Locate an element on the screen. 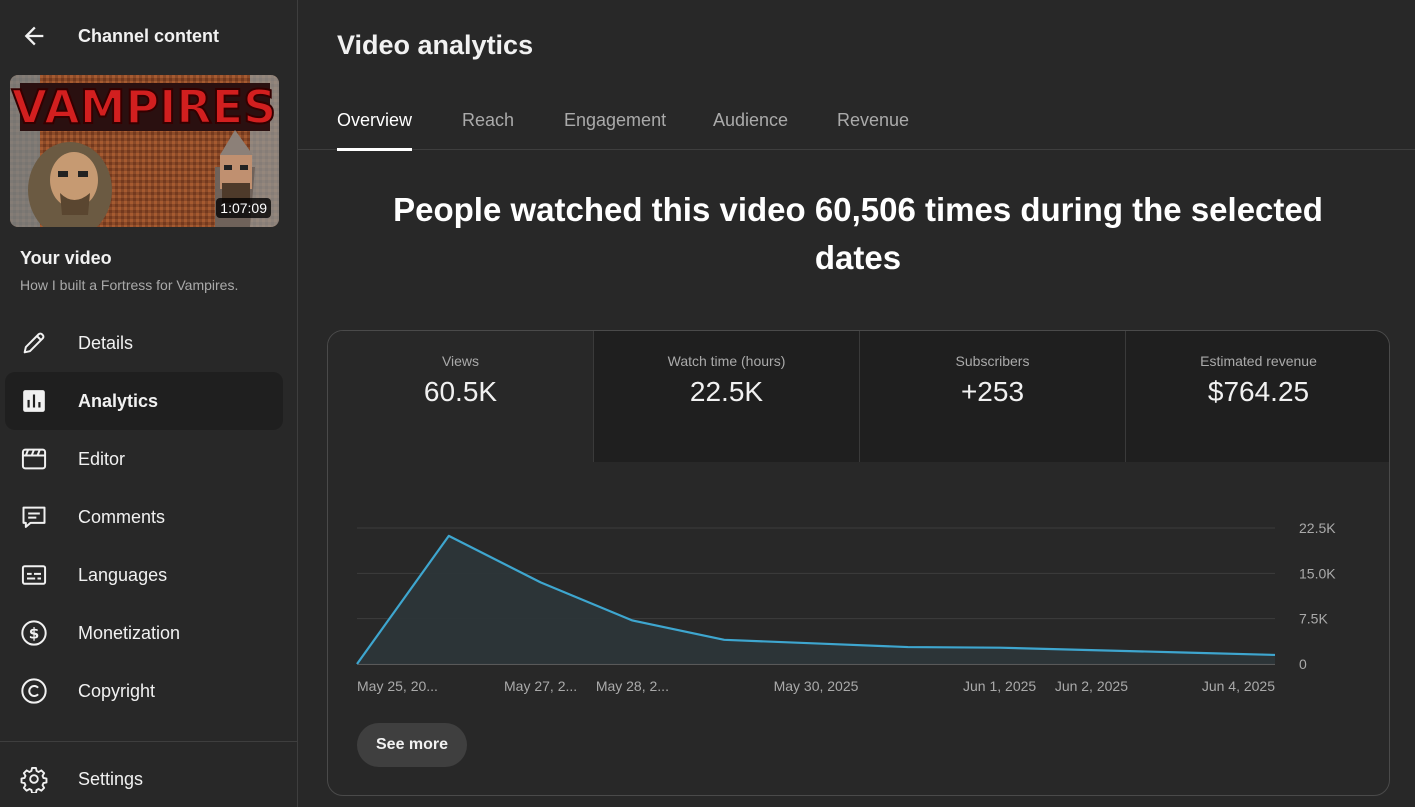 The width and height of the screenshot is (1415, 807). metric-estimated-revenue: Estimated revenue $764.25 is located at coordinates (1257, 396).